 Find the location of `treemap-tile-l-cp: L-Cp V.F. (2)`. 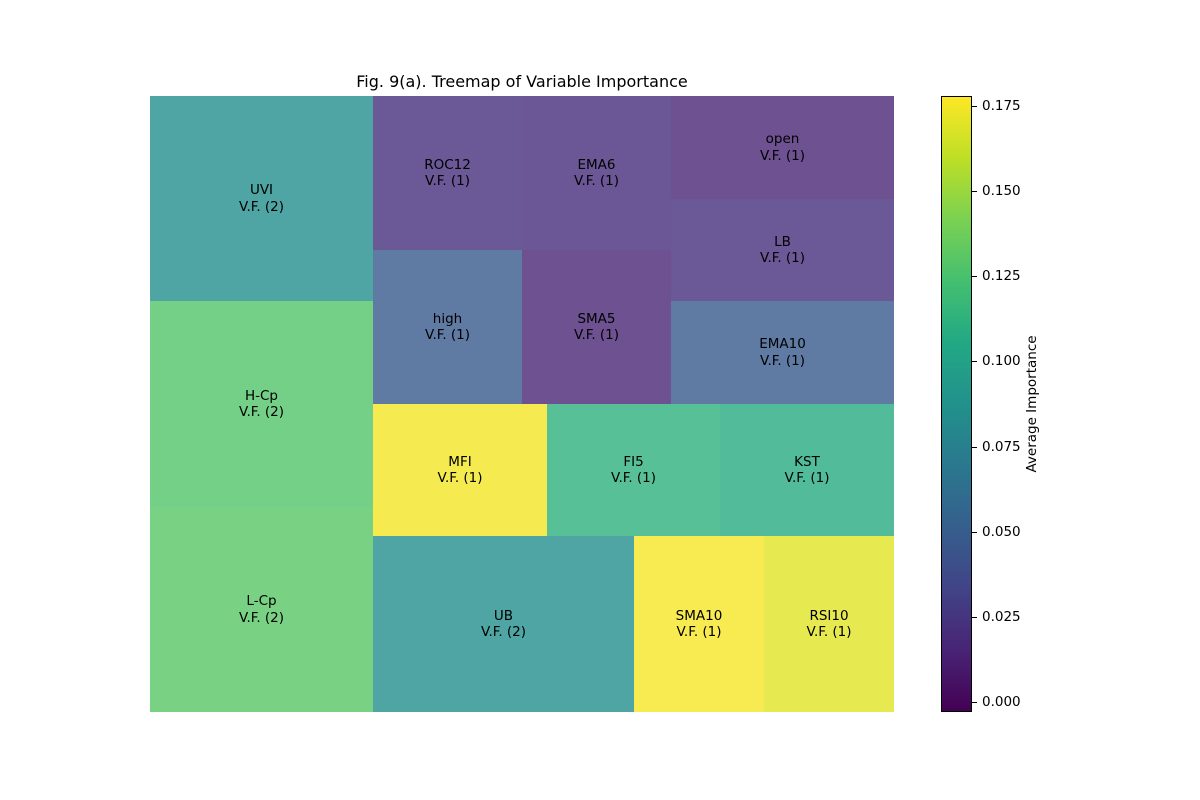

treemap-tile-l-cp: L-Cp V.F. (2) is located at coordinates (261, 609).